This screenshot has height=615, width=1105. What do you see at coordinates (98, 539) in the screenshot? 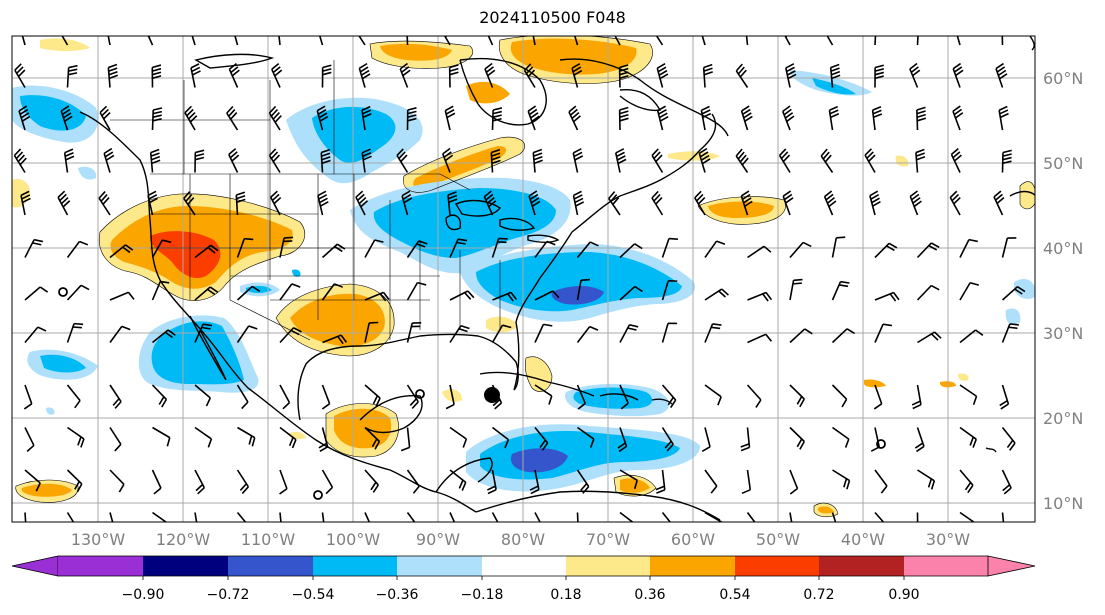
I see `lon-label: 130°W` at bounding box center [98, 539].